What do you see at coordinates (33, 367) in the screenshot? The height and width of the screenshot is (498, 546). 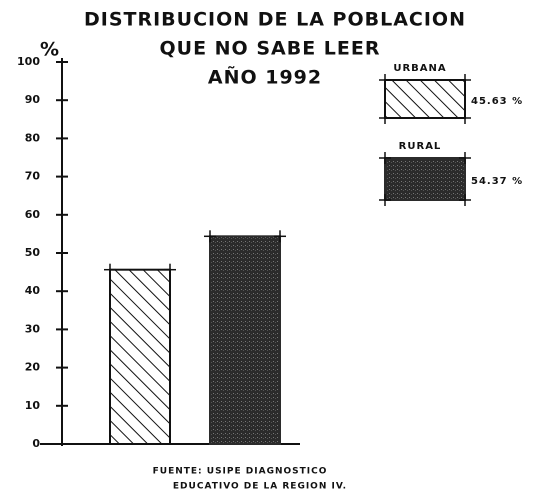 I see `y-tick-label: 20` at bounding box center [33, 367].